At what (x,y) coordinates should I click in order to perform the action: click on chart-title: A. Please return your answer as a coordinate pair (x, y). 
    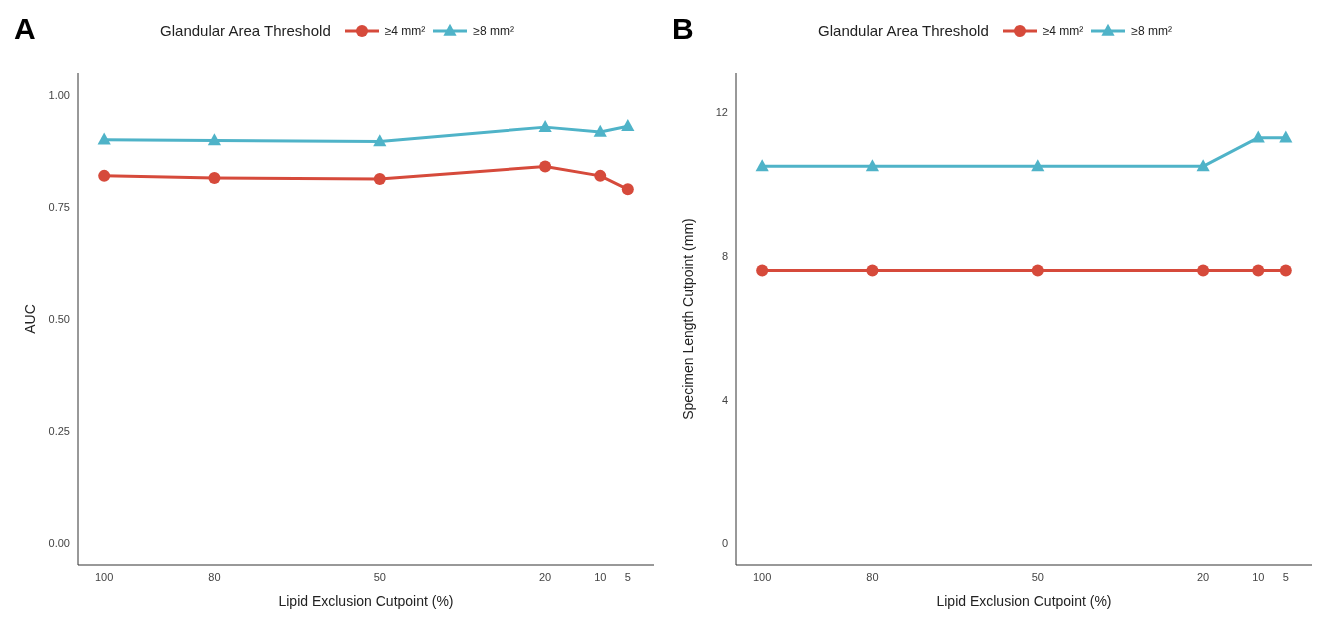
    Looking at the image, I should click on (25, 29).